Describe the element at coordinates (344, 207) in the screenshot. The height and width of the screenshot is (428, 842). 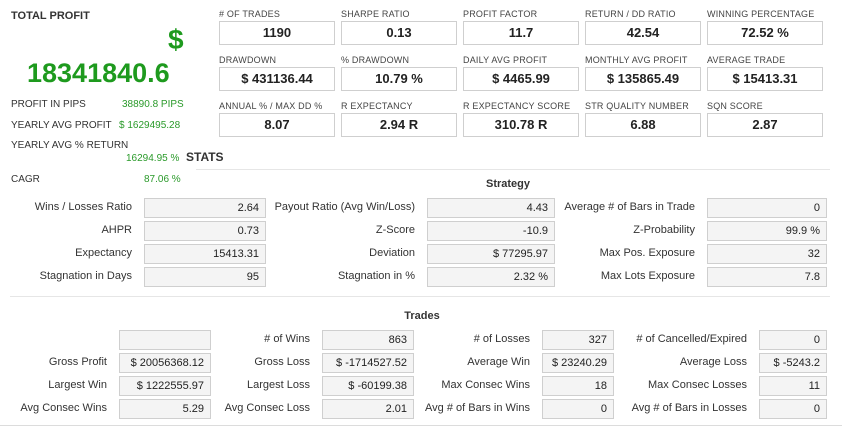
I see `strategy-label-payout-ratio-avg-win-loss: Payout Ratio (Avg Win/Loss)` at that location.